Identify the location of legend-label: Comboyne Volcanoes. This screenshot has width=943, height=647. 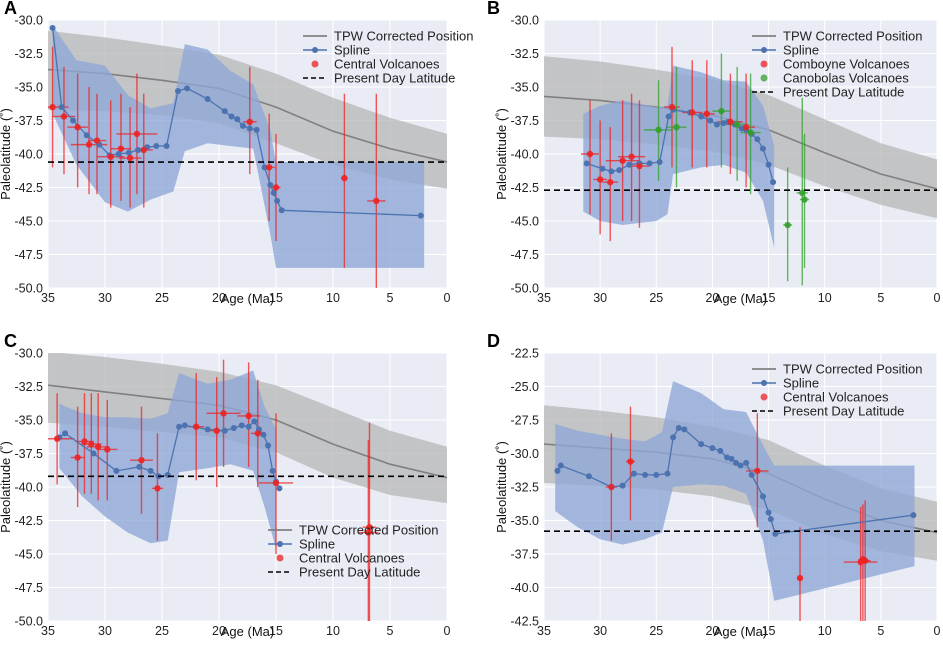
(846, 64).